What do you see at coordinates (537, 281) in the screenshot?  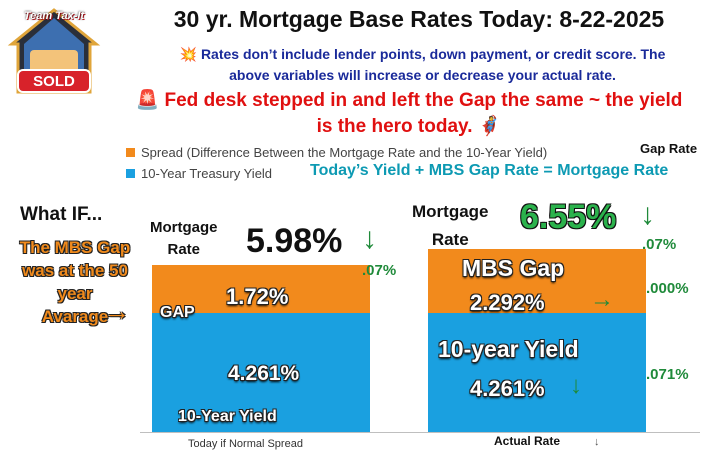 I see `bar-right-spread` at bounding box center [537, 281].